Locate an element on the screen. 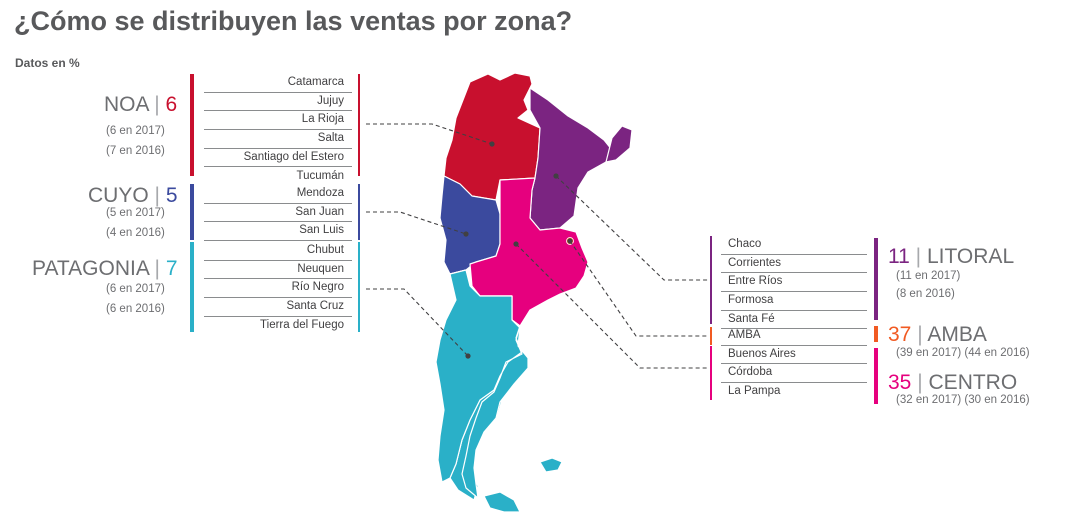  litoral-heading: 11 | LITORAL is located at coordinates (951, 257).